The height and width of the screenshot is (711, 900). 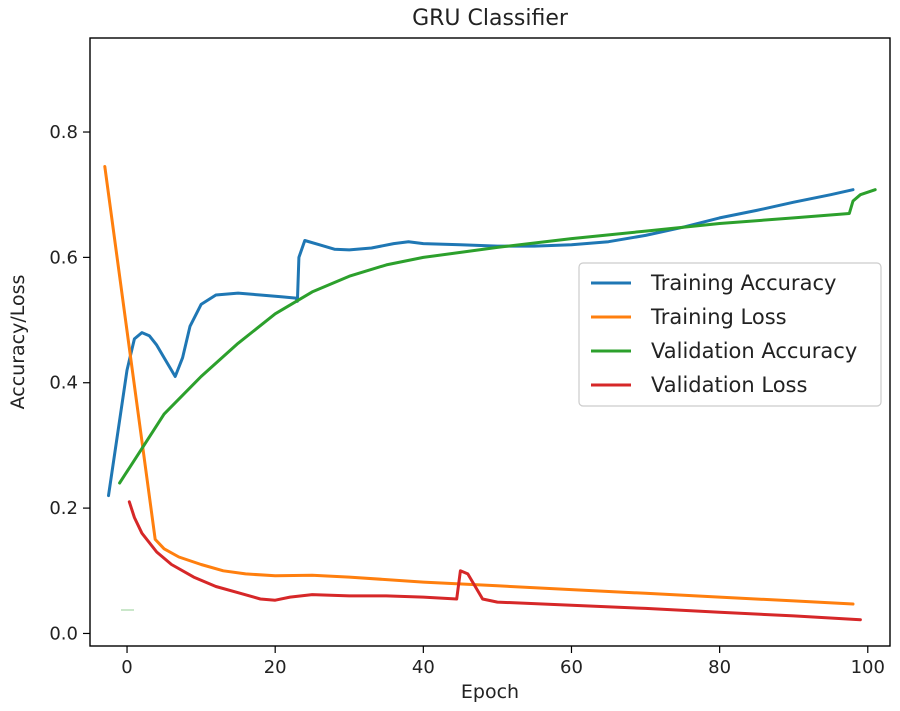 What do you see at coordinates (503, 662) in the screenshot?
I see `x-axis: 0 20 40 60 80 100` at bounding box center [503, 662].